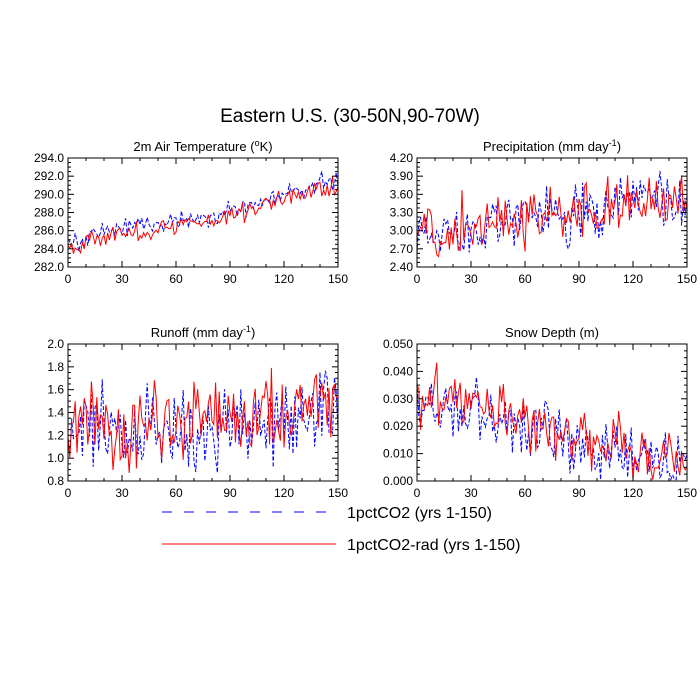 The image size is (700, 700). What do you see at coordinates (284, 493) in the screenshot?
I see `x-tick-label-runoff: 120` at bounding box center [284, 493].